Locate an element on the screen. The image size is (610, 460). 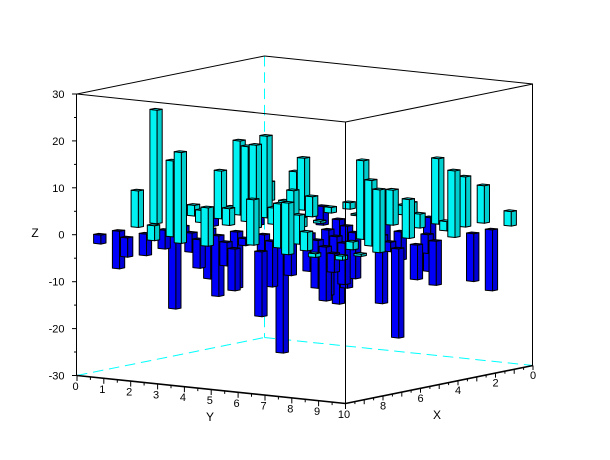
svg-text: 7 is located at coordinates (263, 407).